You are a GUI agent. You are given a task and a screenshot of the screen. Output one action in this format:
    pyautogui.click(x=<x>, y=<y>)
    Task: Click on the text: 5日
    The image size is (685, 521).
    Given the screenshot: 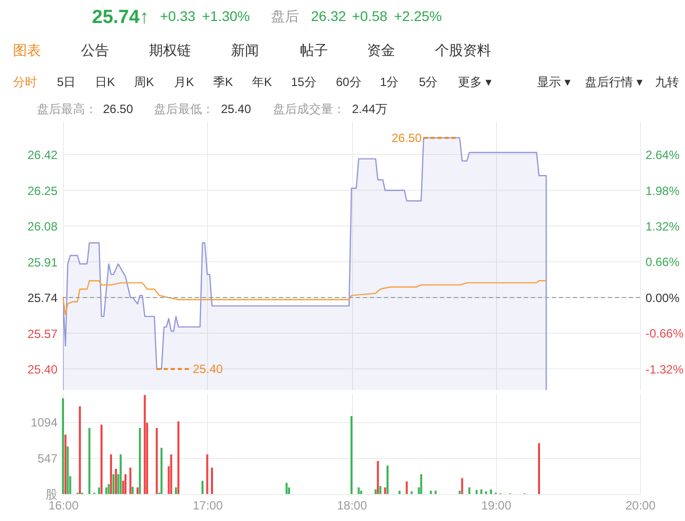 What is the action you would take?
    pyautogui.click(x=66, y=82)
    